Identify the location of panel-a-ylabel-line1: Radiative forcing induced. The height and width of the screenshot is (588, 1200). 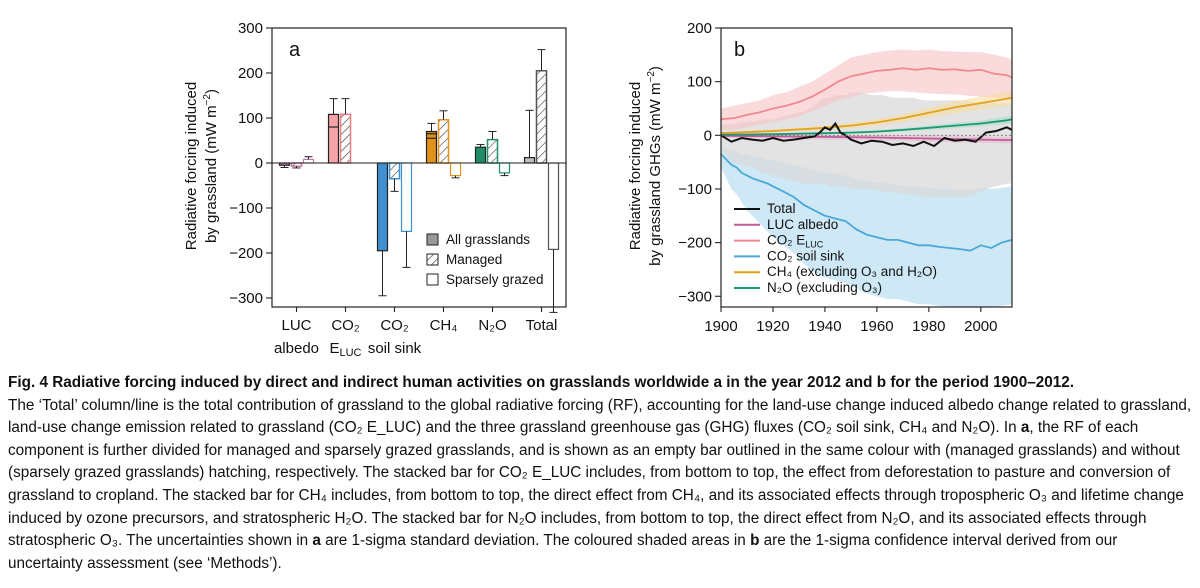
(191, 166).